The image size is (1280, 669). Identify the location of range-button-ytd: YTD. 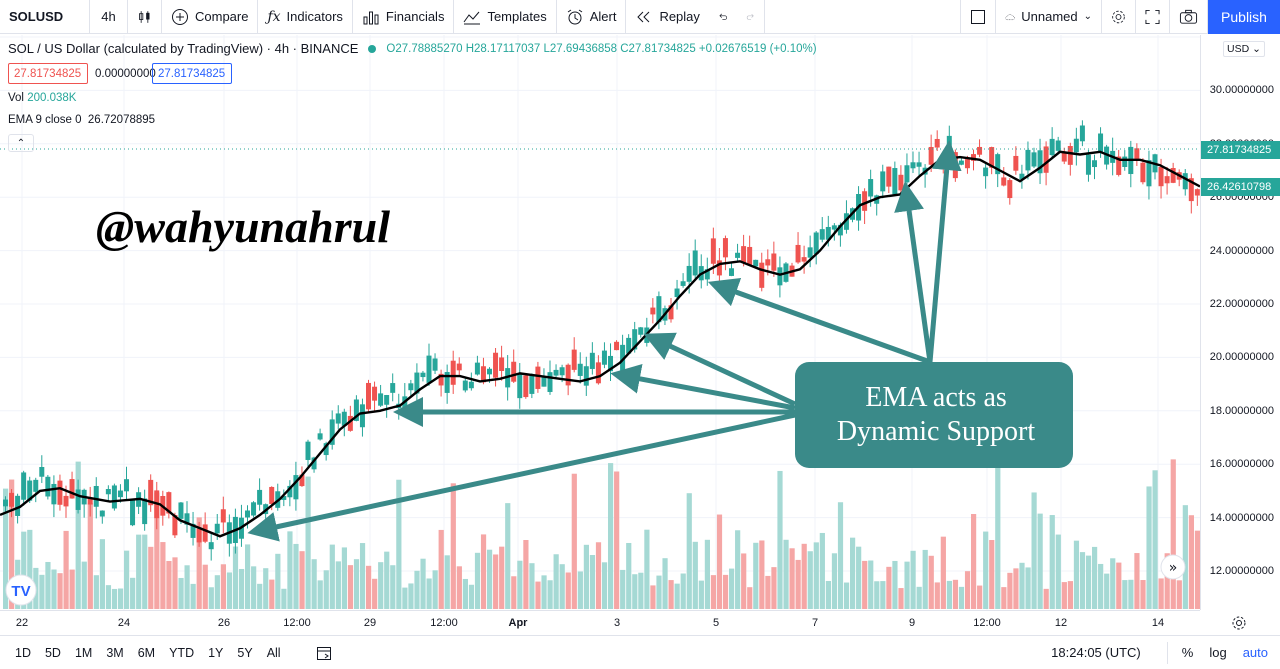
(182, 652).